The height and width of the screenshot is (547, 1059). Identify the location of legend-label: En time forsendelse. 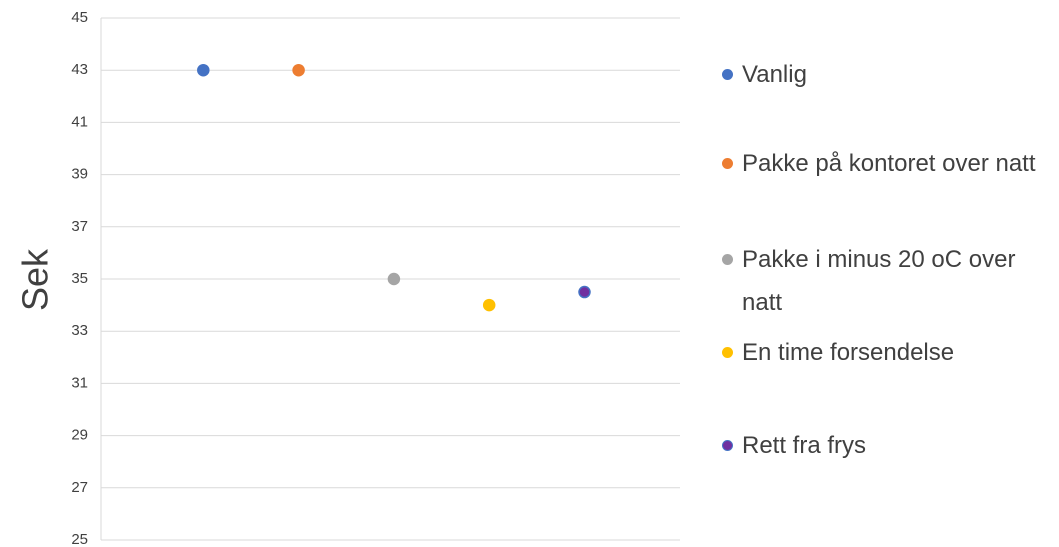
(848, 352).